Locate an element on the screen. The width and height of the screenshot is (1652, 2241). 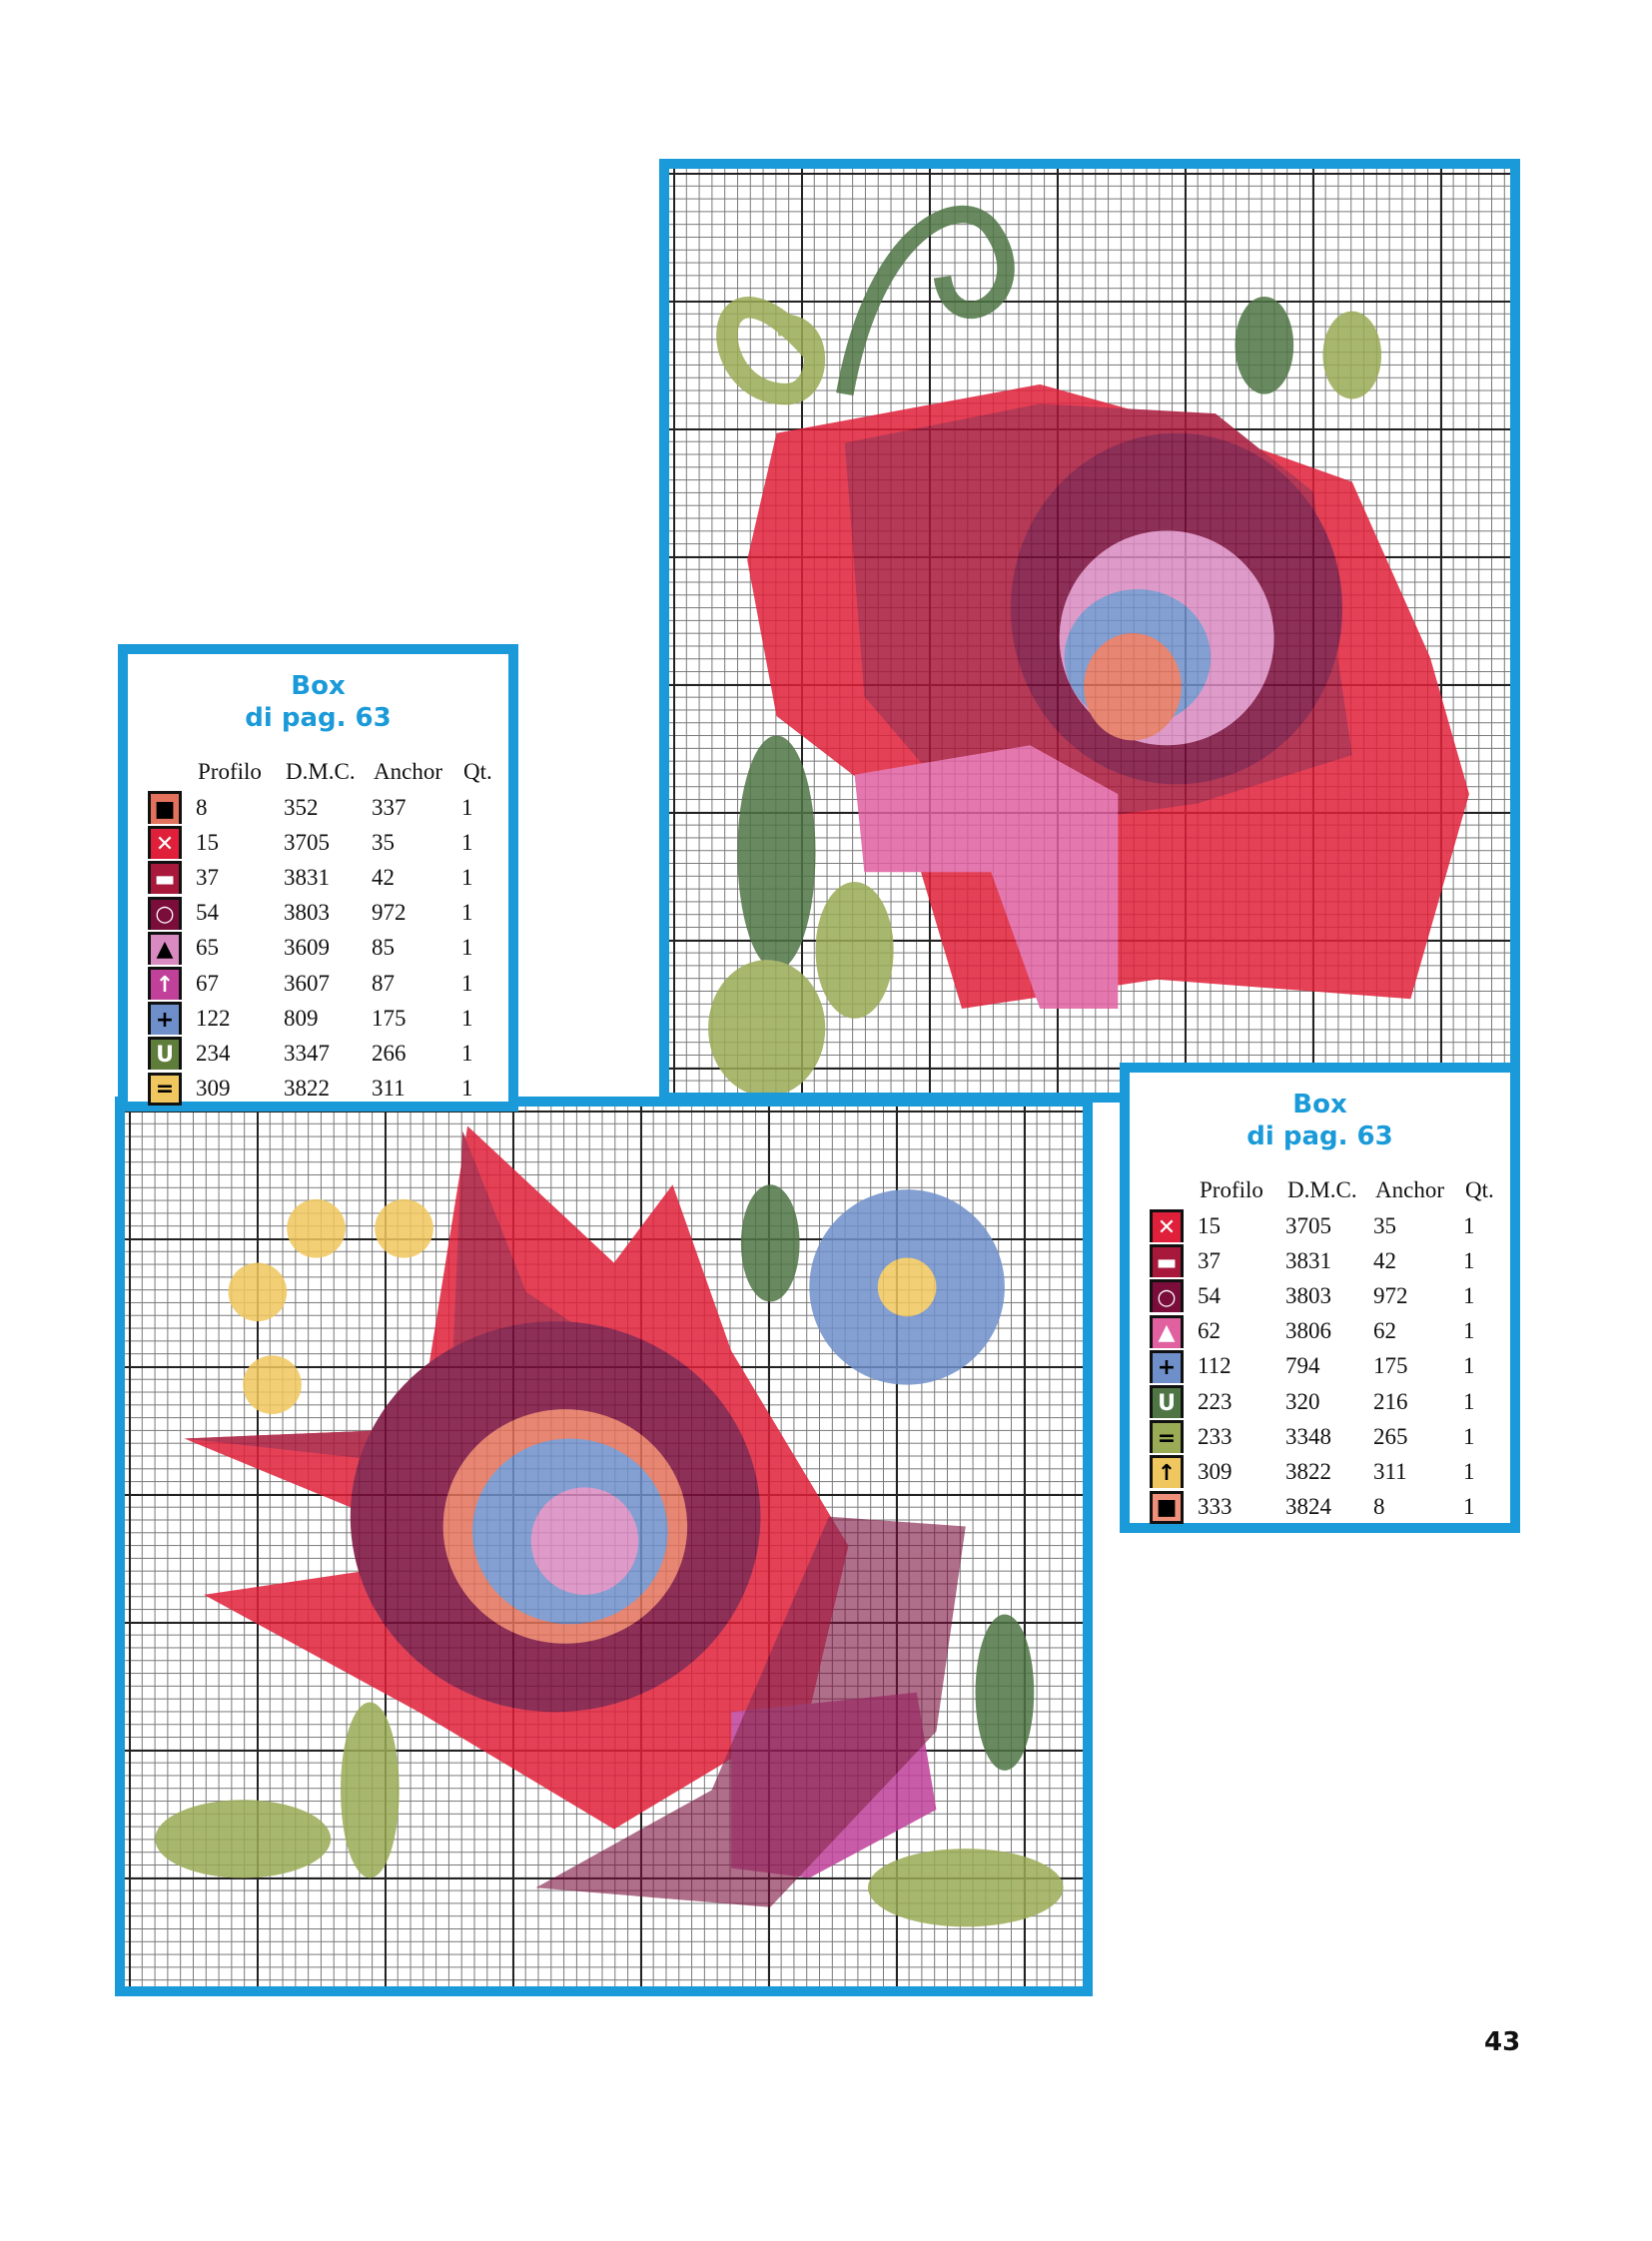
legend-dmc: 794 is located at coordinates (1302, 1366).